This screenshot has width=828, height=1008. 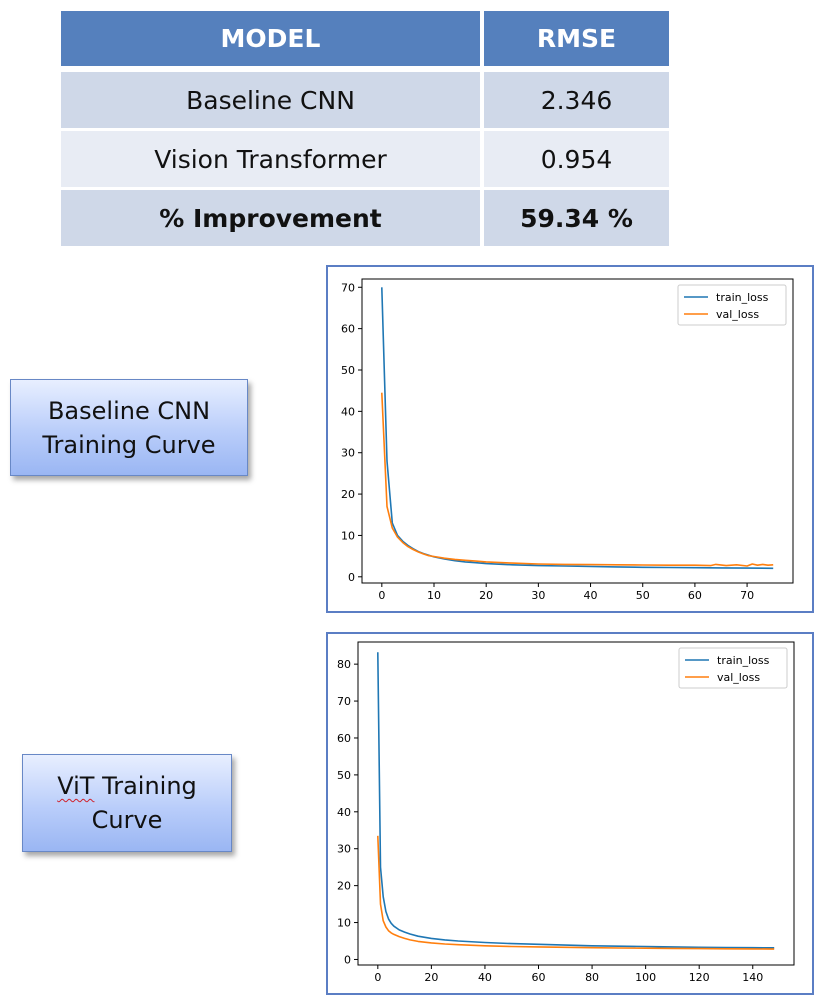 I want to click on vit-y-tick-label: 10, so click(x=344, y=923).